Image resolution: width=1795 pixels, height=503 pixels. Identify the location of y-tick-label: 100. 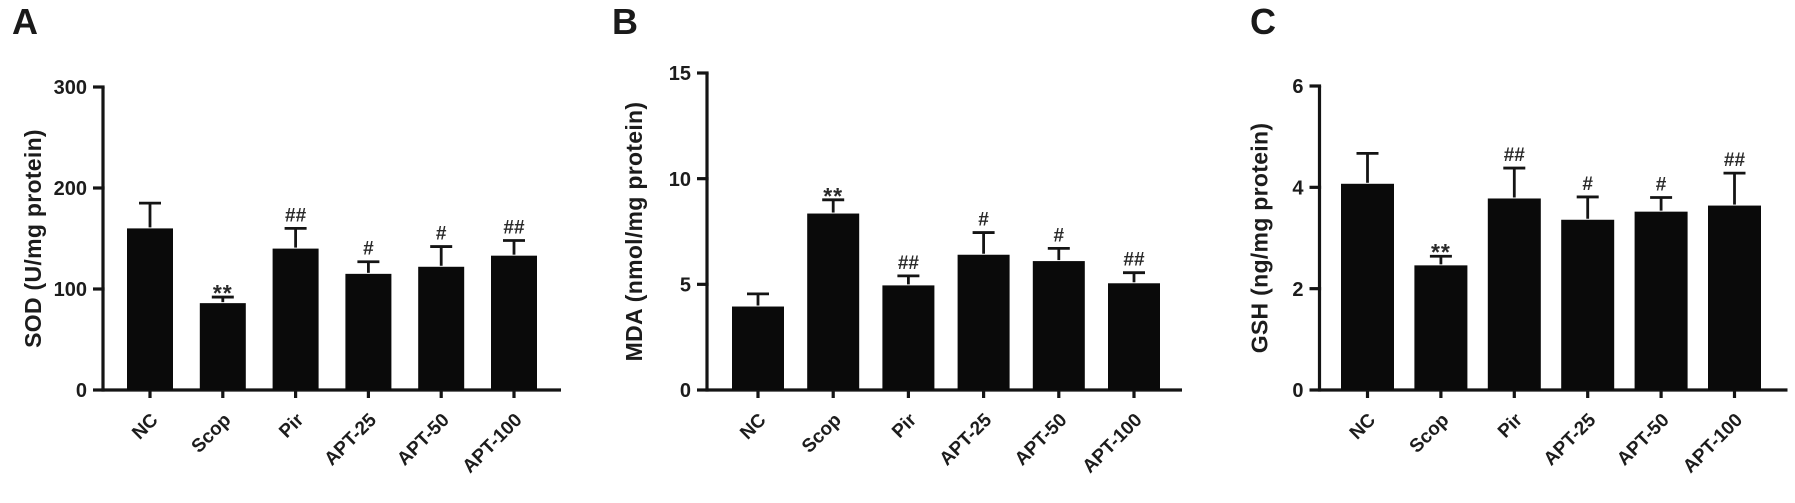
(70, 290).